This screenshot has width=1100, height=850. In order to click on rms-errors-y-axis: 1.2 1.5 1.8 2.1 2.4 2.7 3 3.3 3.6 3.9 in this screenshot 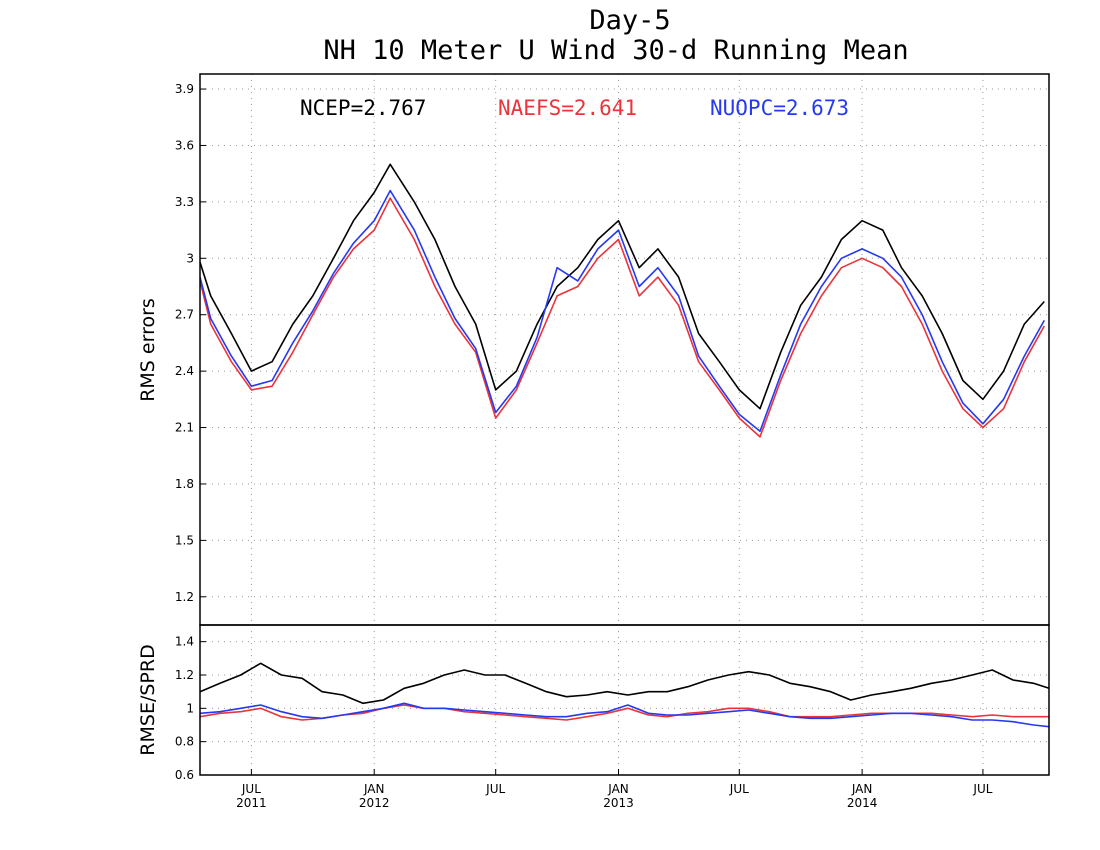, I will do `click(190, 343)`.